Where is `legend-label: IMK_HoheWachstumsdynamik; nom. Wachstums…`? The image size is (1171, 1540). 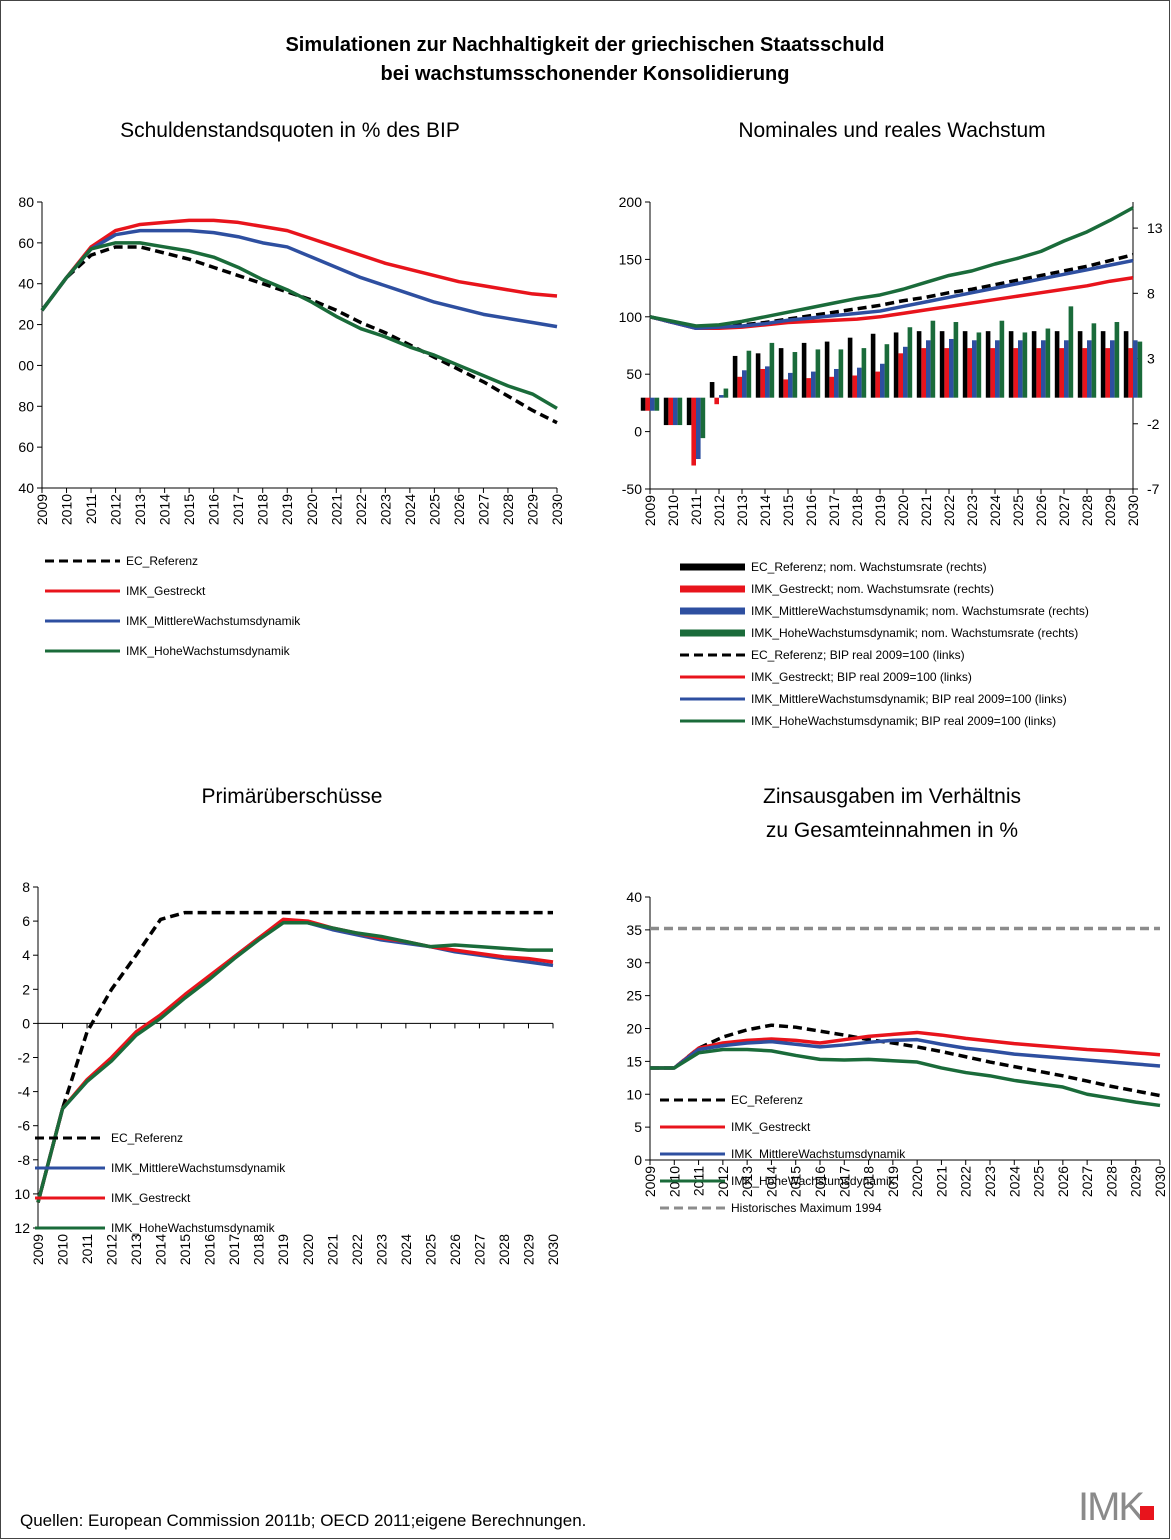
legend-label: IMK_HoheWachstumsdynamik; nom. Wachstums… is located at coordinates (914, 633).